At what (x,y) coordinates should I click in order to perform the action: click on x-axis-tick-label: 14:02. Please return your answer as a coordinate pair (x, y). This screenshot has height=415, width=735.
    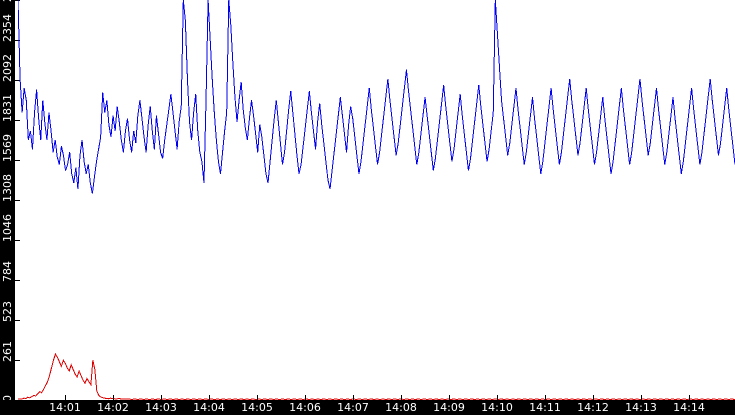
    Looking at the image, I should click on (113, 407).